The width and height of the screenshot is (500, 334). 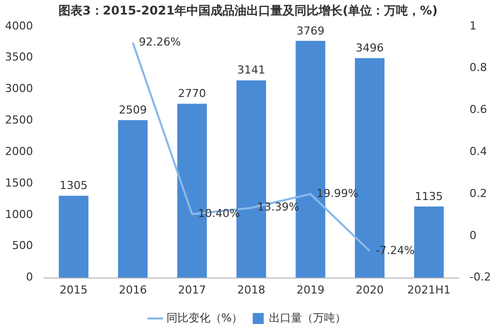 What do you see at coordinates (370, 289) in the screenshot?
I see `x-tick-label: 2020` at bounding box center [370, 289].